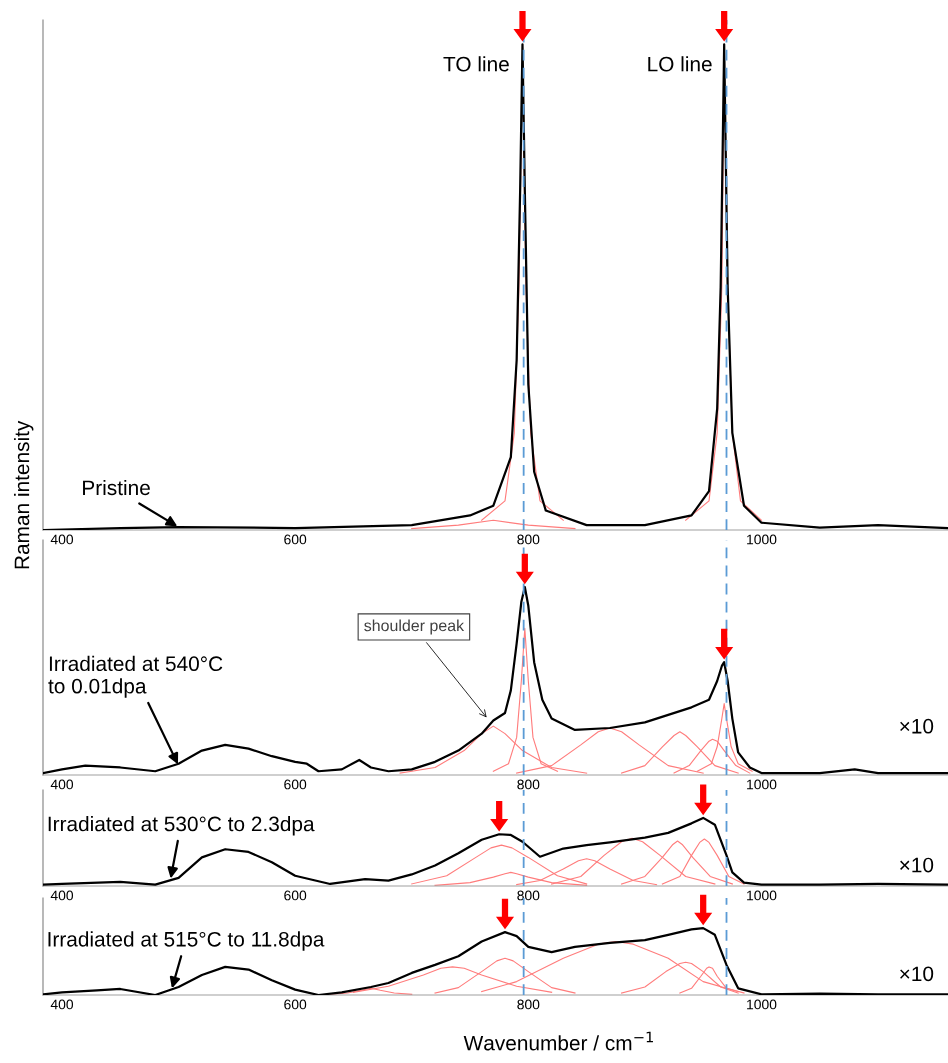 The width and height of the screenshot is (948, 1063). I want to click on ref-line-label: TO line, so click(476, 64).